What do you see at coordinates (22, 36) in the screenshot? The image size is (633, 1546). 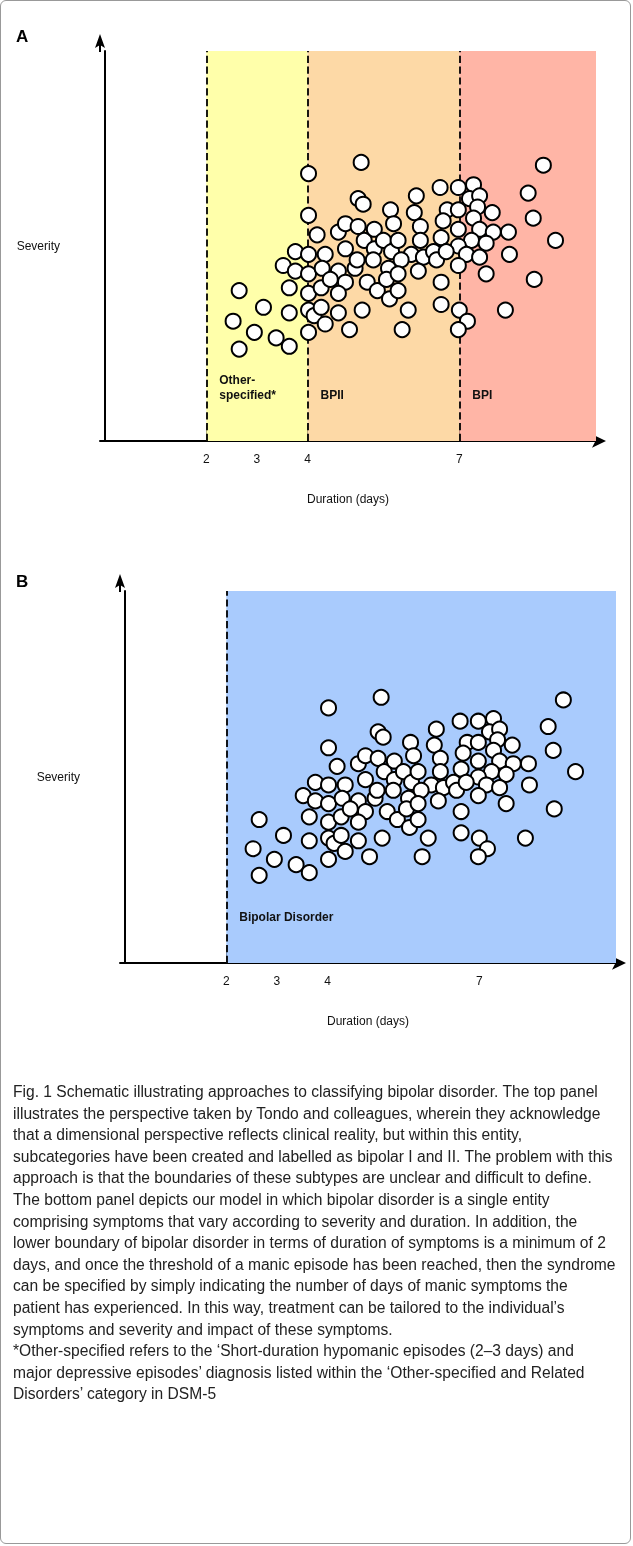 I see `chart-title: A` at bounding box center [22, 36].